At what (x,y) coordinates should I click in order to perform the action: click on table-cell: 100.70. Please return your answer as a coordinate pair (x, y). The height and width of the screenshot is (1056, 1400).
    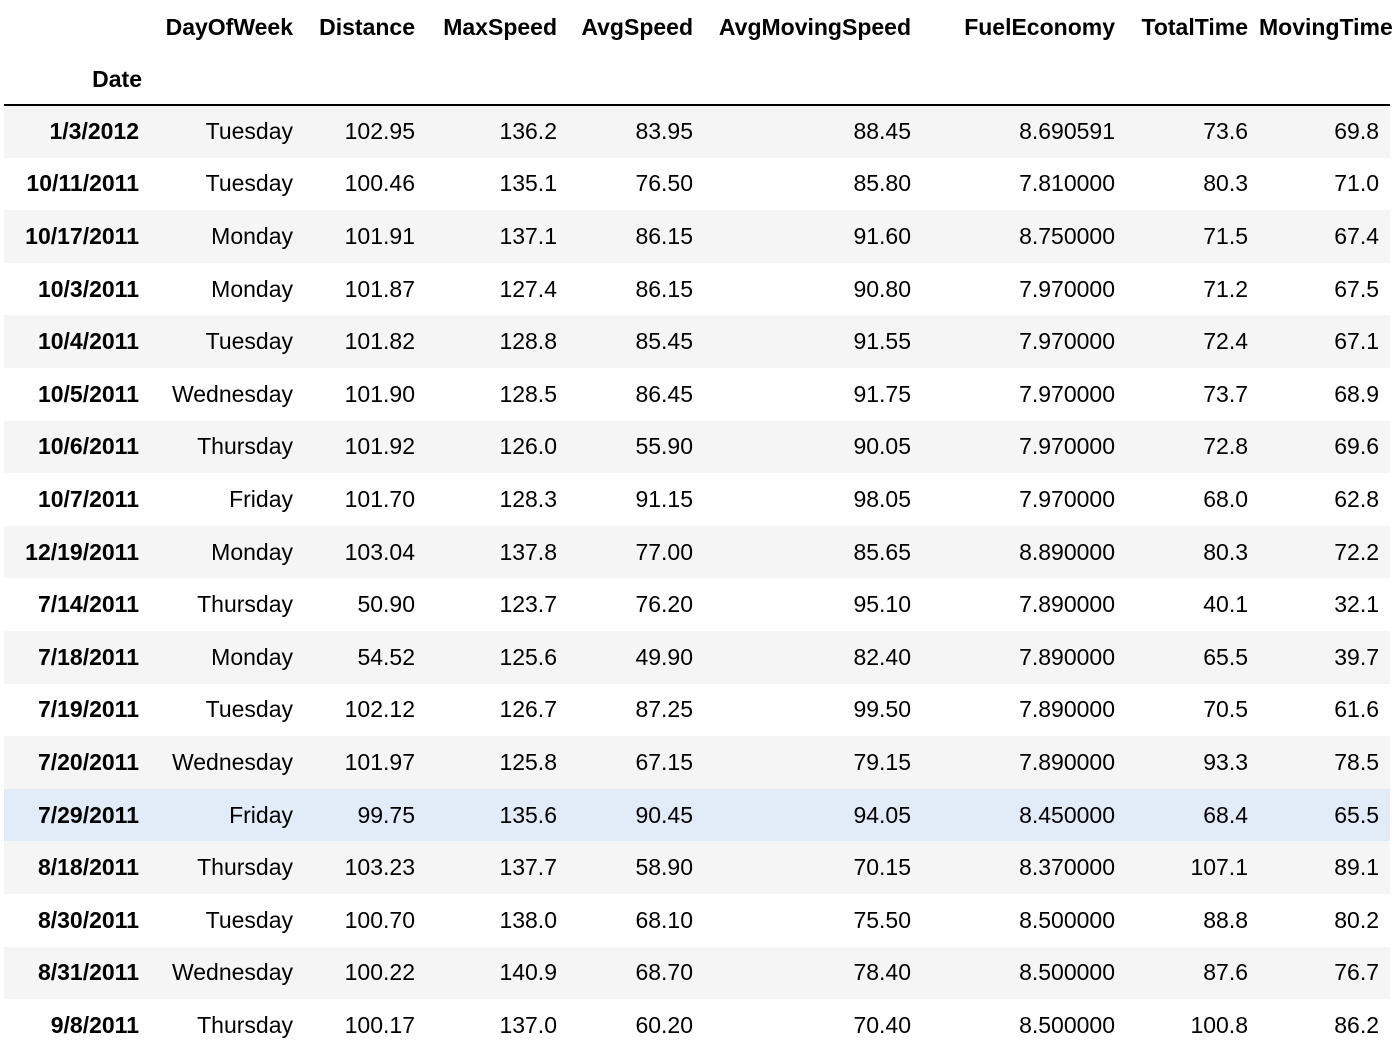
    Looking at the image, I should click on (365, 920).